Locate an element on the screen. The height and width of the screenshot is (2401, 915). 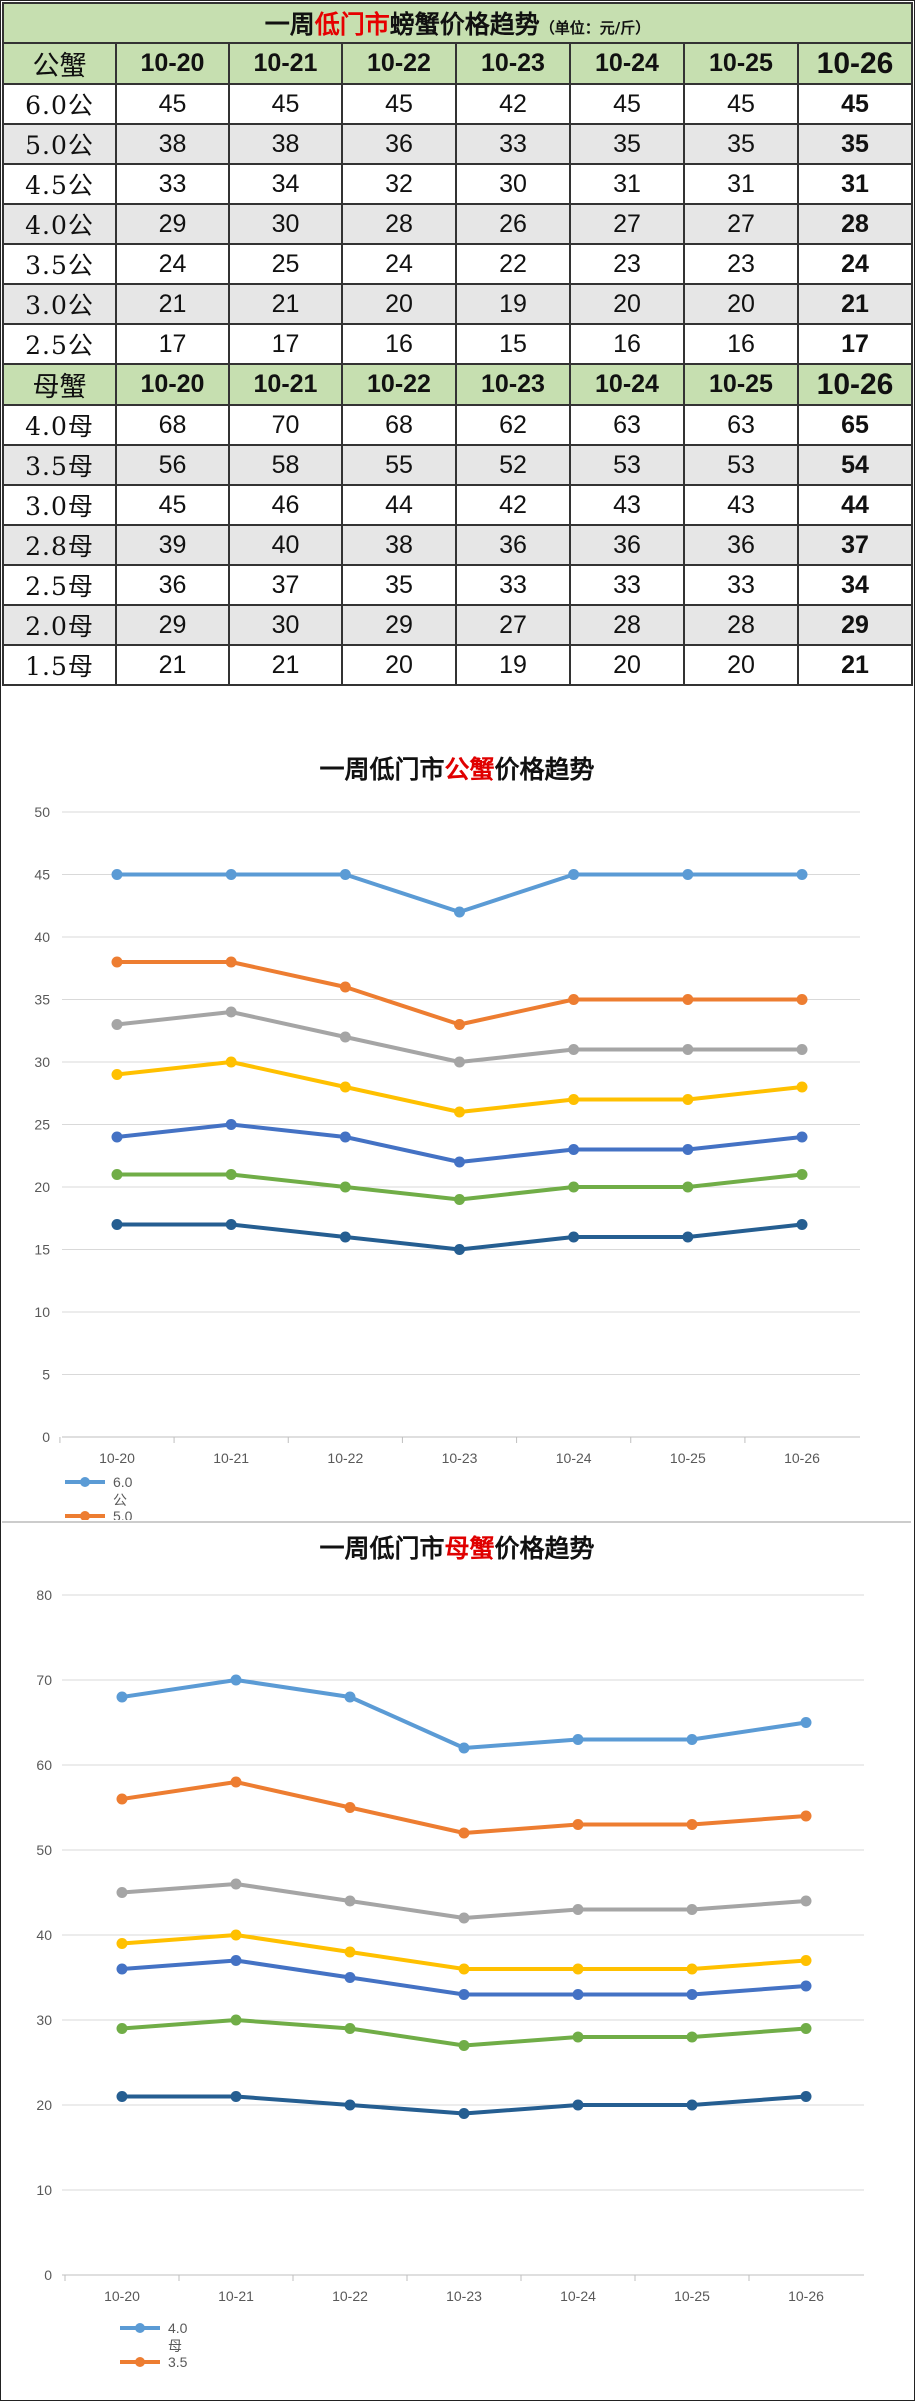
series-line is located at coordinates (464, 1714).